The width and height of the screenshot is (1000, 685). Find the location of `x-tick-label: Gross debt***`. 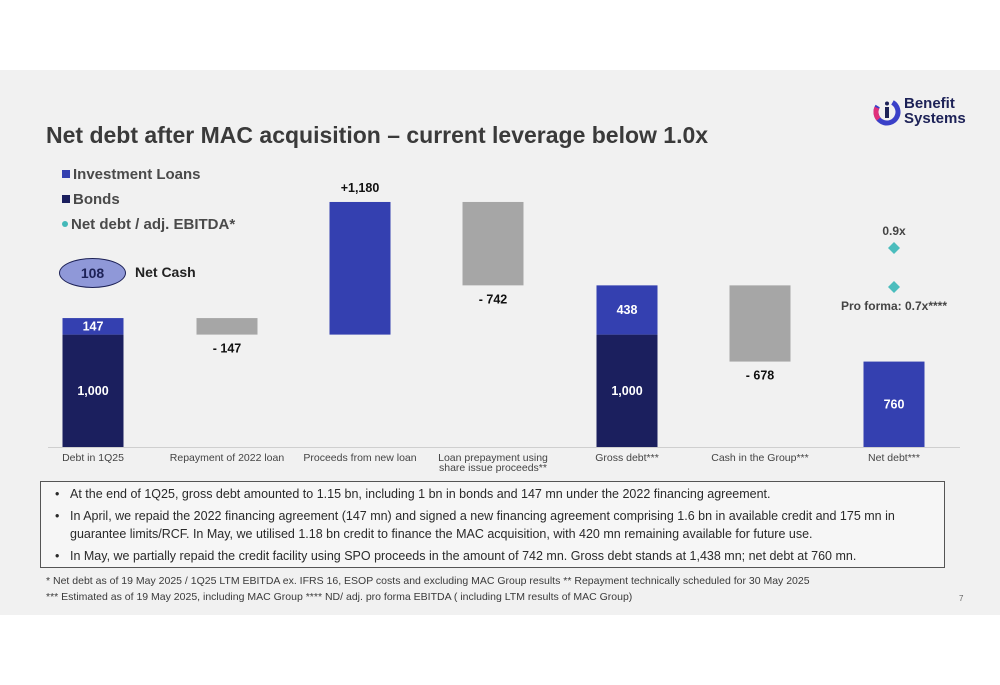

x-tick-label: Gross debt*** is located at coordinates (627, 458).